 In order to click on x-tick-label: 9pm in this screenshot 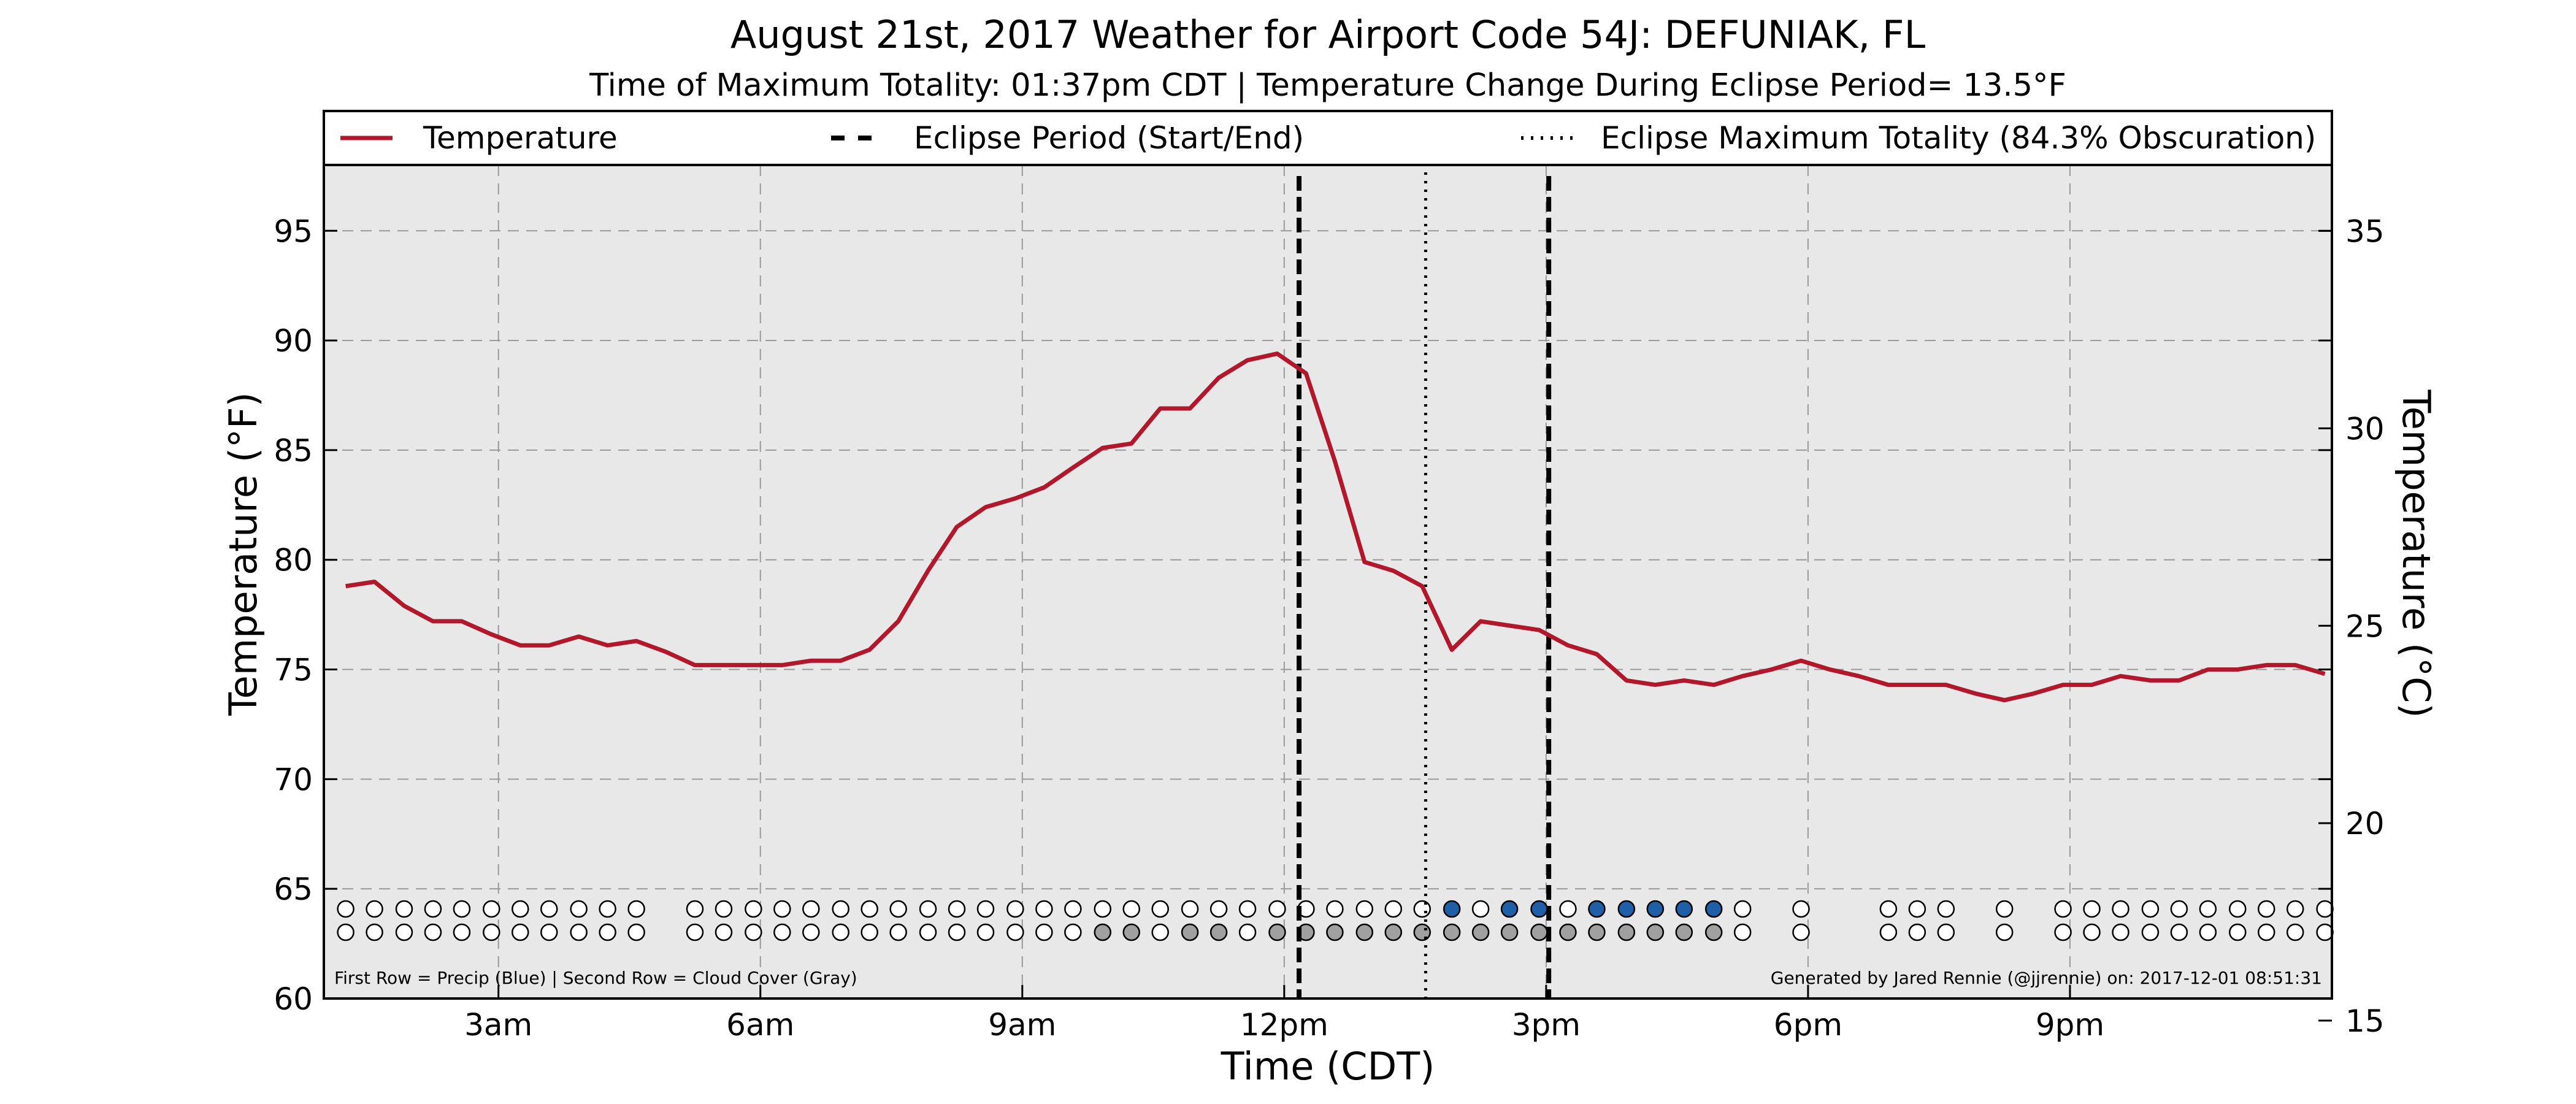, I will do `click(2070, 1025)`.